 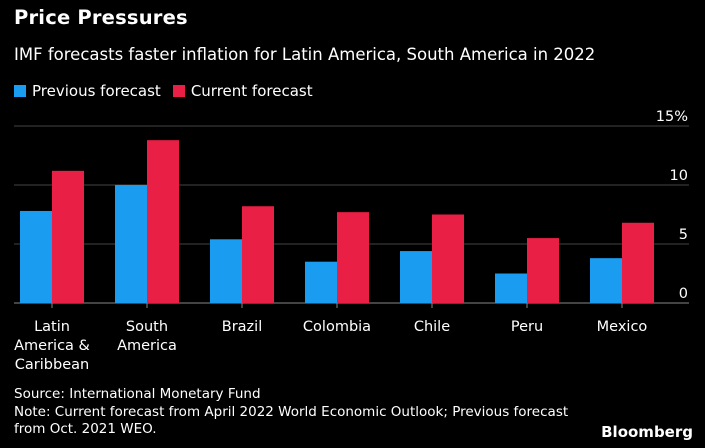 I want to click on y-tick-label: 10, so click(x=679, y=176).